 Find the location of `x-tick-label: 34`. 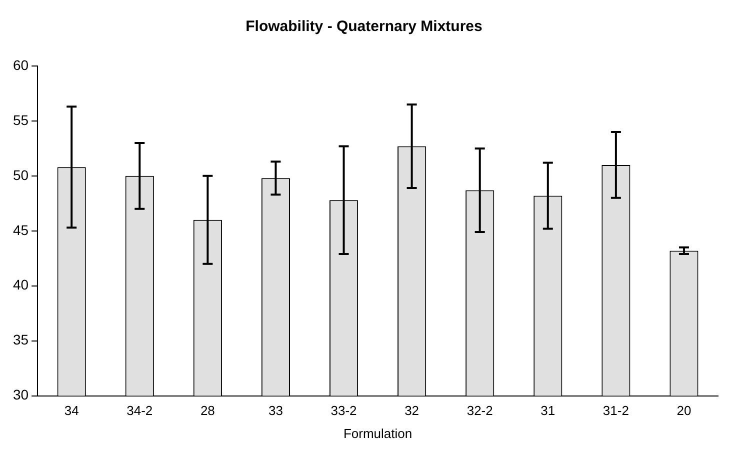

x-tick-label: 34 is located at coordinates (71, 410).